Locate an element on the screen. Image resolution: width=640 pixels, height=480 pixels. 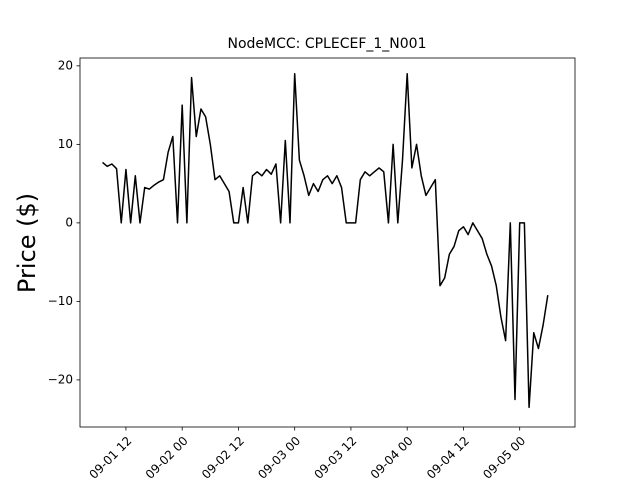
x-tick-label: 09-01 12 is located at coordinates (110, 457).